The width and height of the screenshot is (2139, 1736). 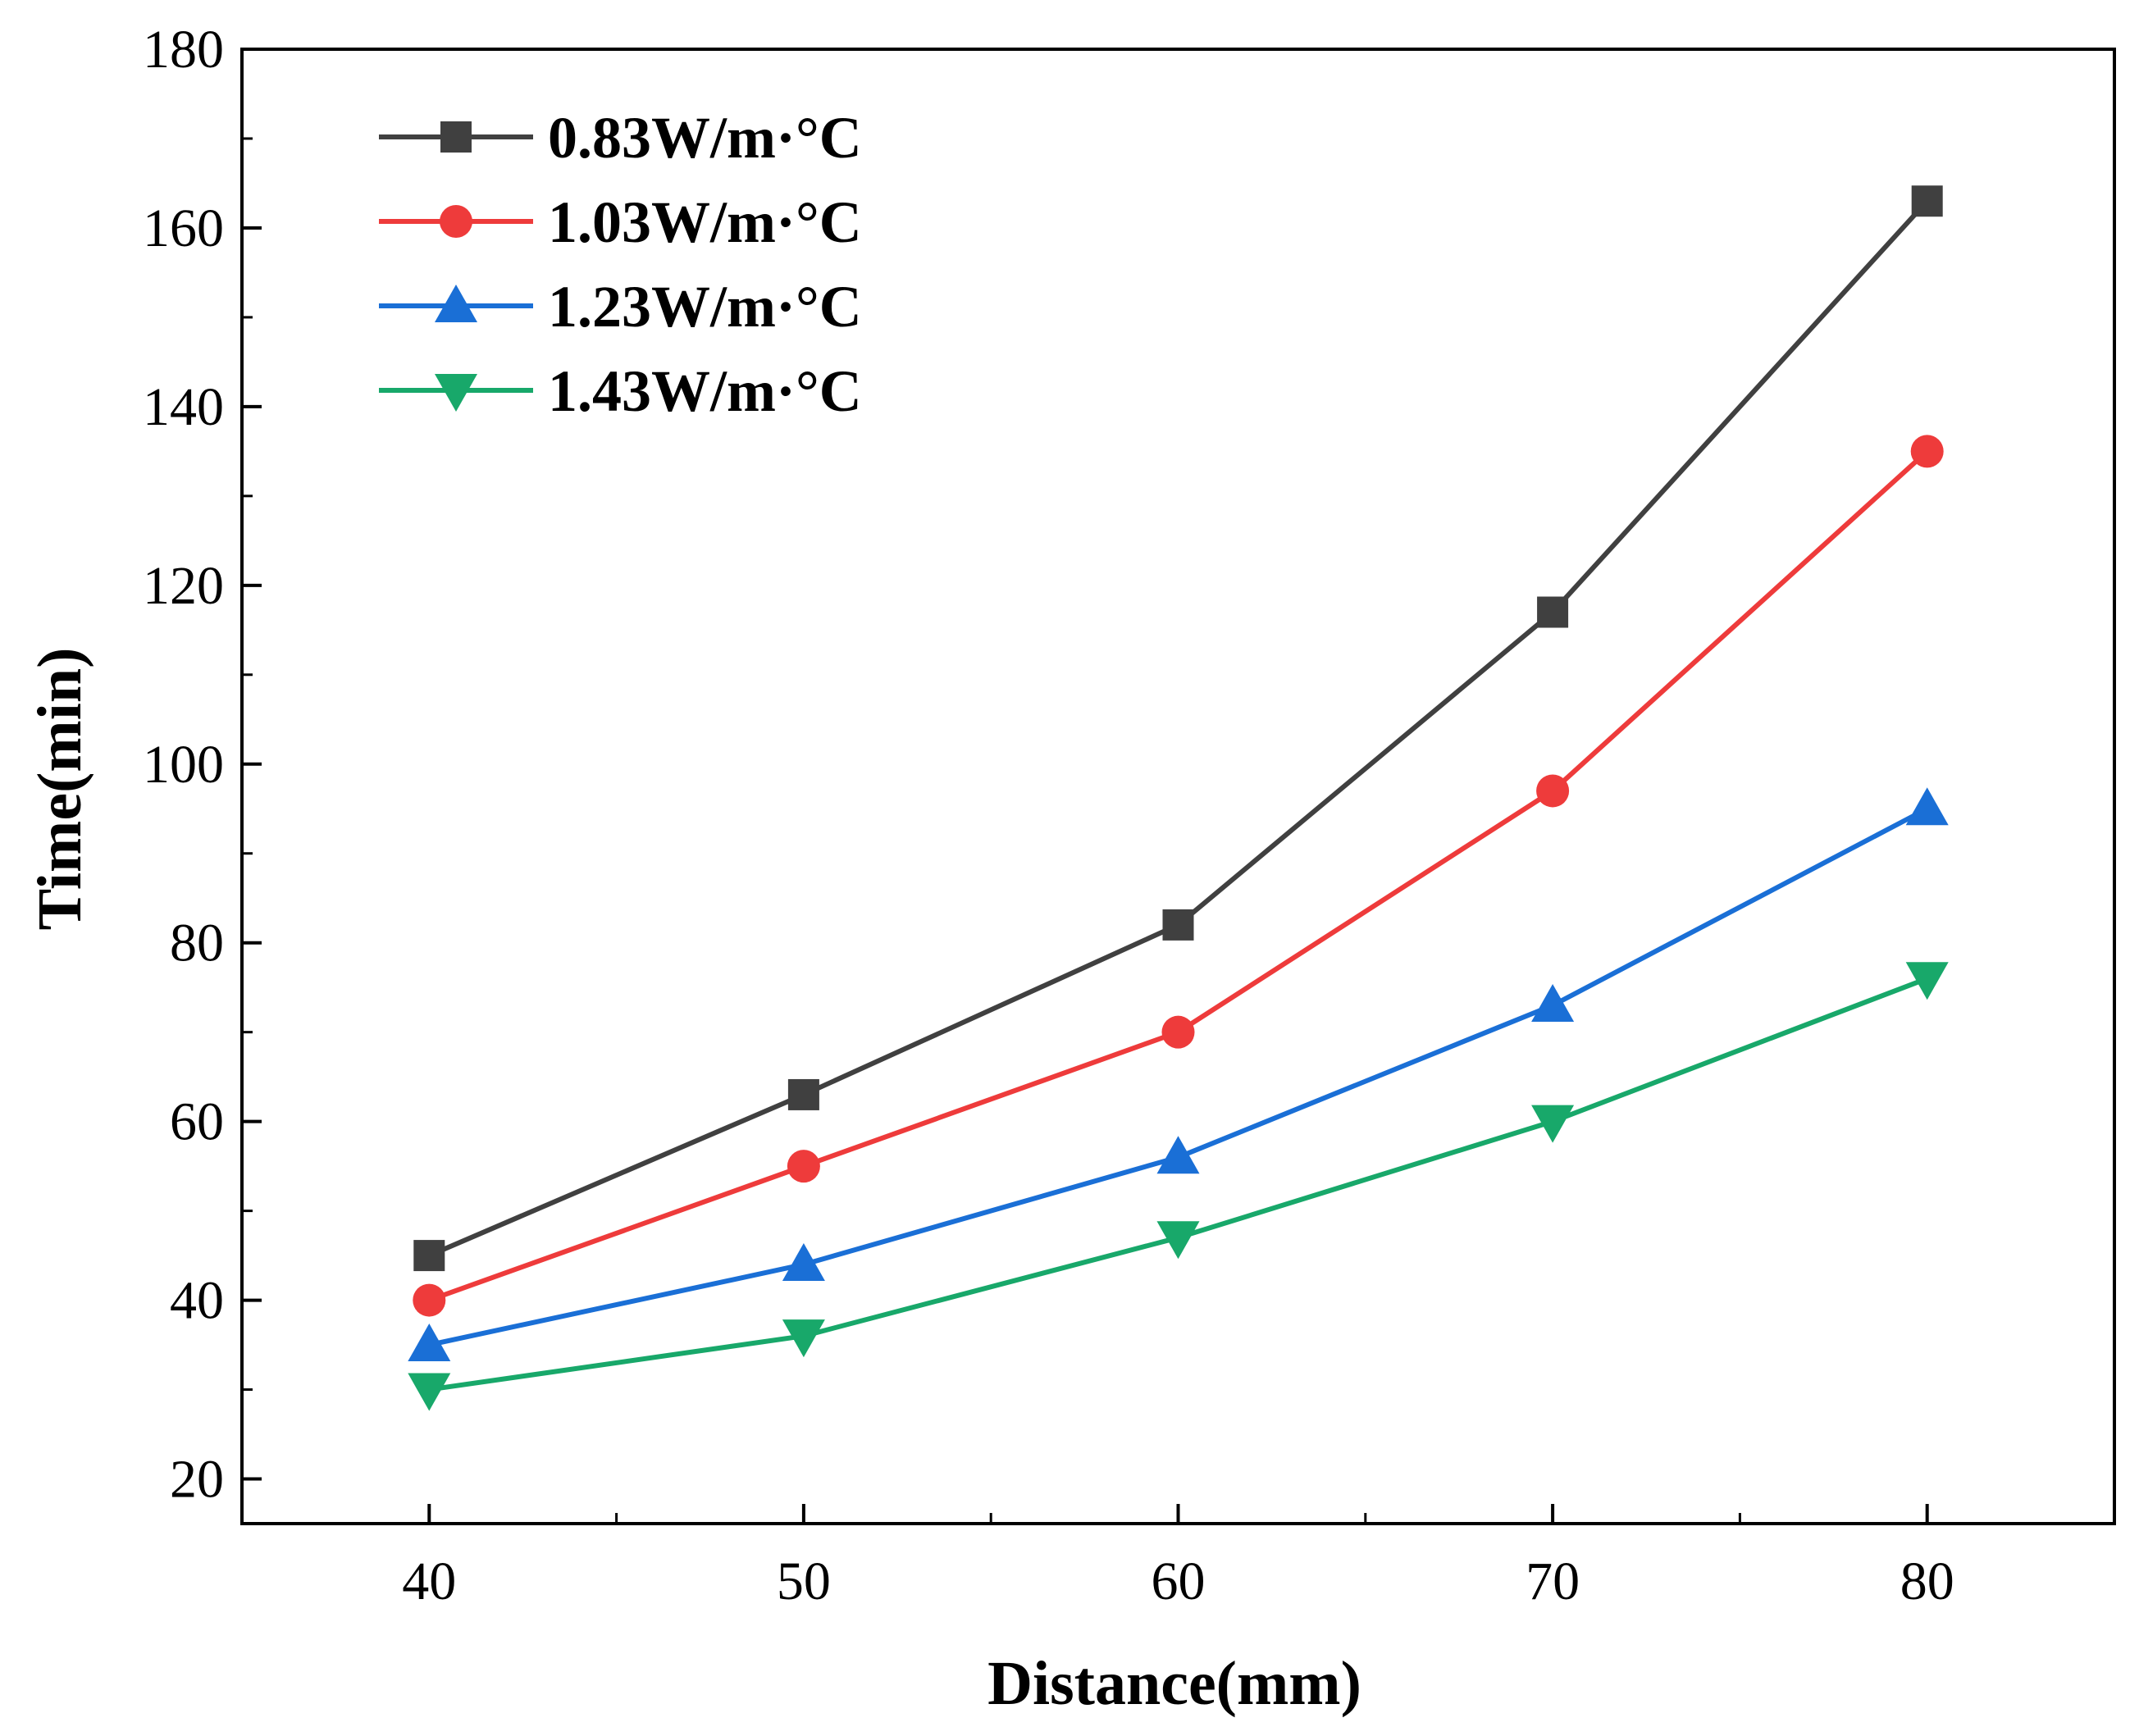 I want to click on x-tick-label: 40, so click(x=429, y=1581).